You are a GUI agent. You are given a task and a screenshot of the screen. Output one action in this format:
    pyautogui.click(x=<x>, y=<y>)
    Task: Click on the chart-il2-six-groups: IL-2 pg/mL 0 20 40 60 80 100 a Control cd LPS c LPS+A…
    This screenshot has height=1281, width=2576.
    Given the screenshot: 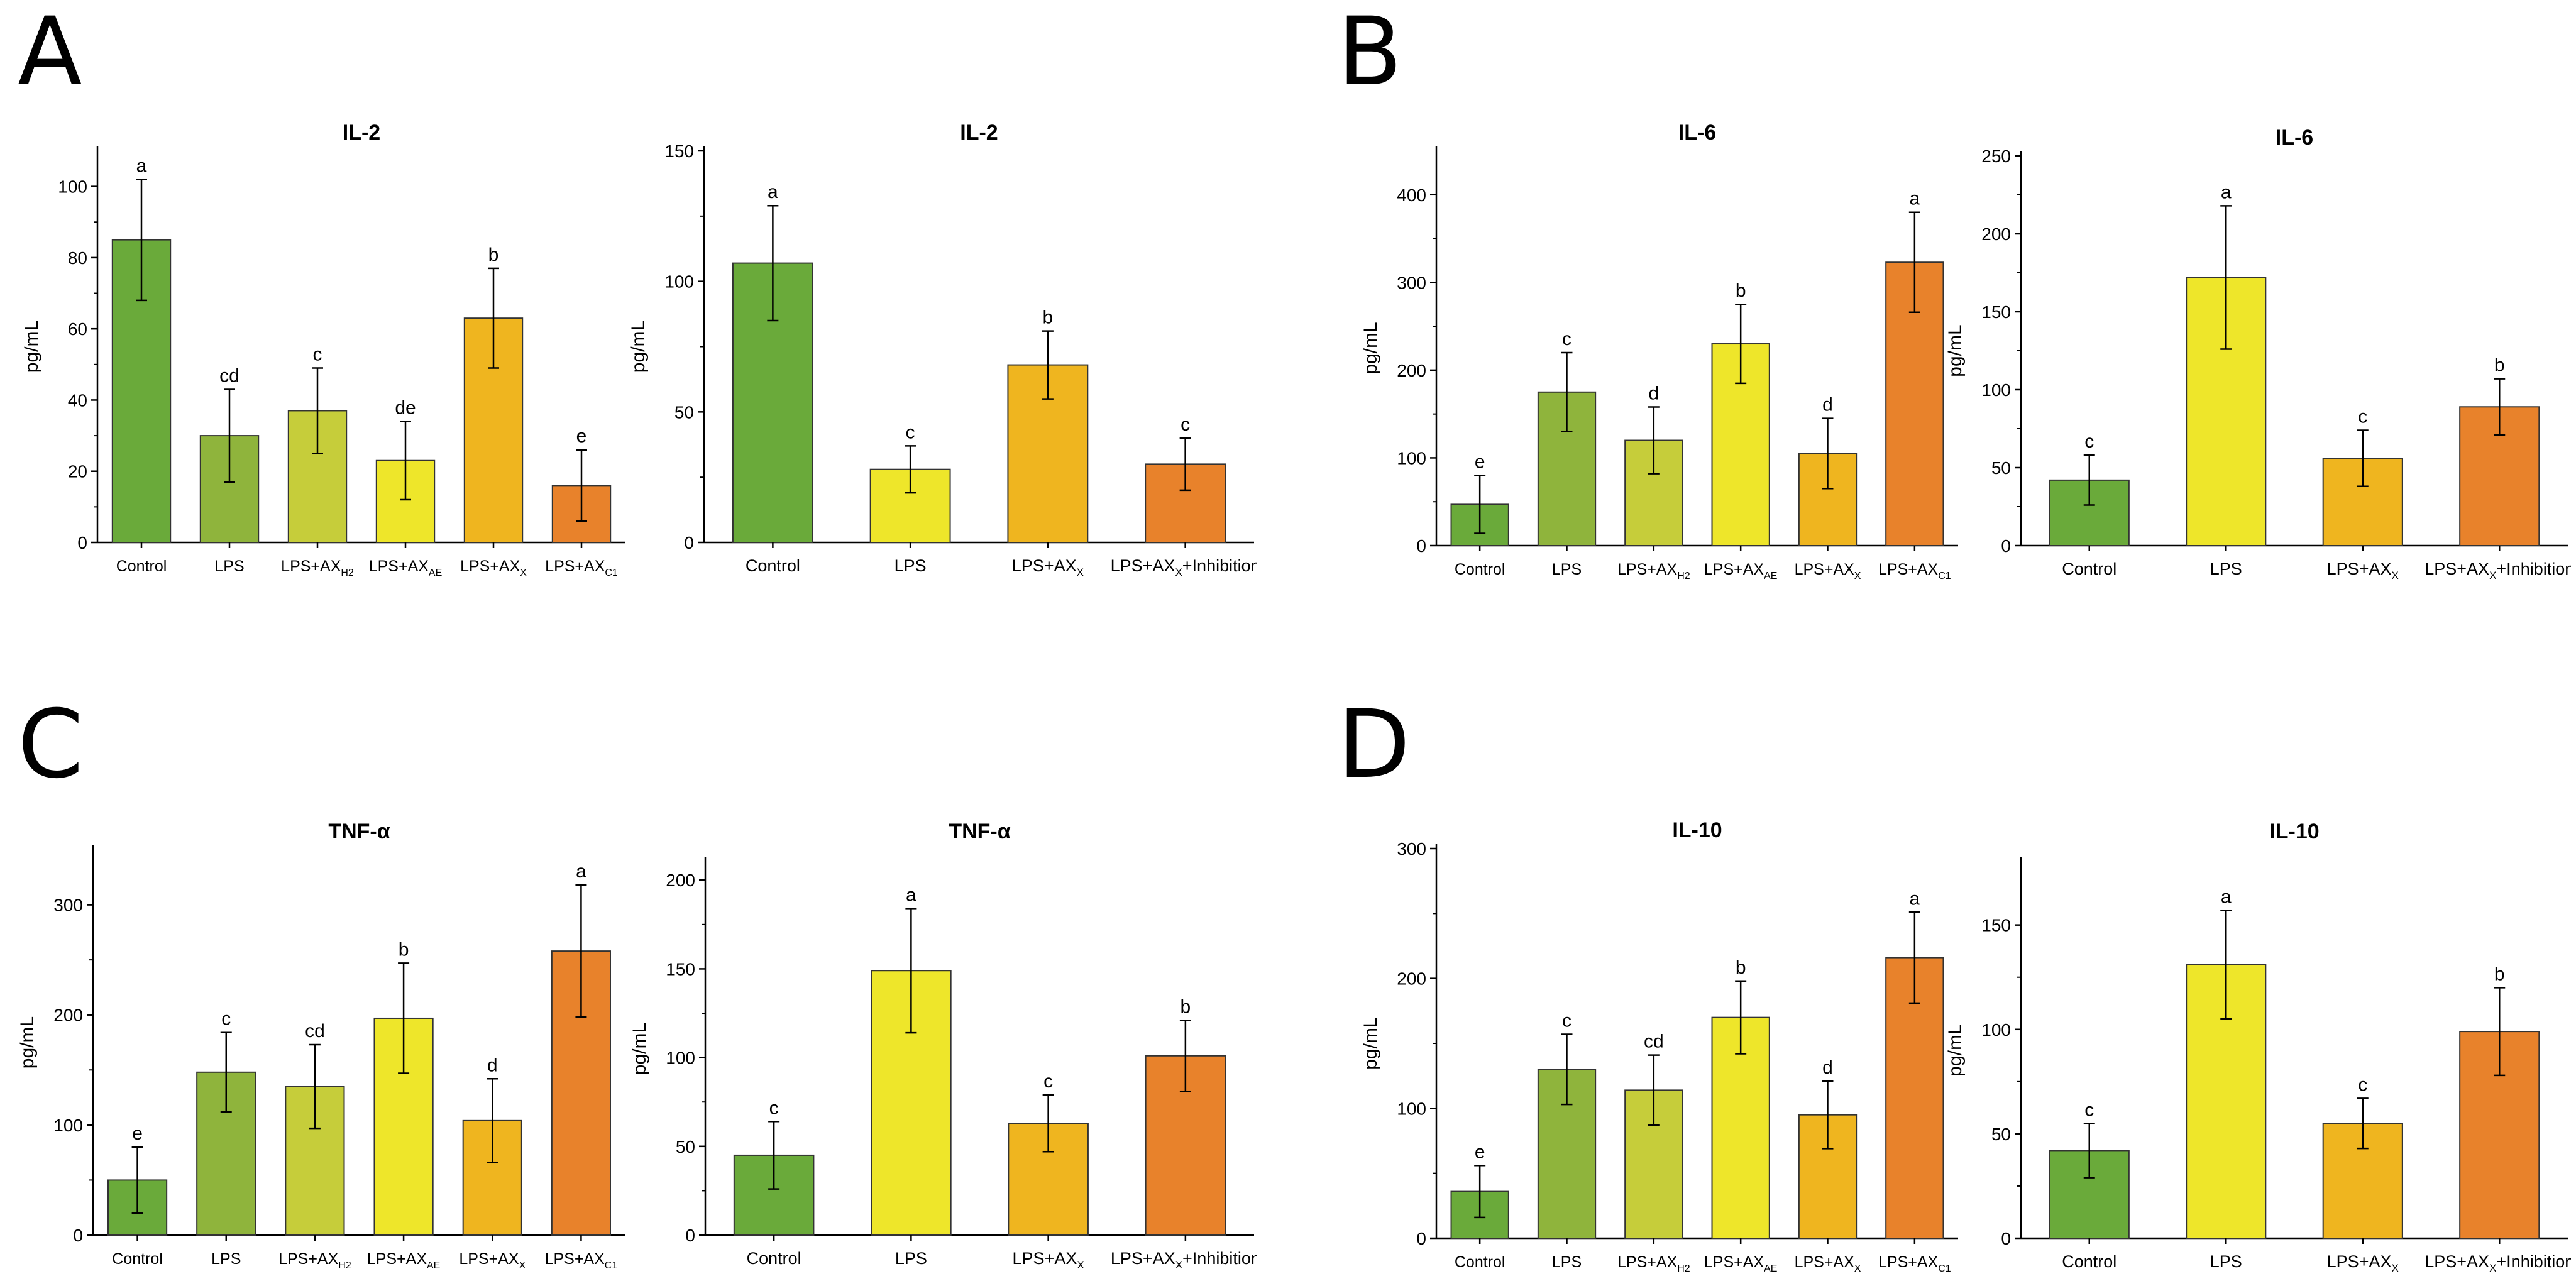 What is the action you would take?
    pyautogui.click(x=323, y=349)
    